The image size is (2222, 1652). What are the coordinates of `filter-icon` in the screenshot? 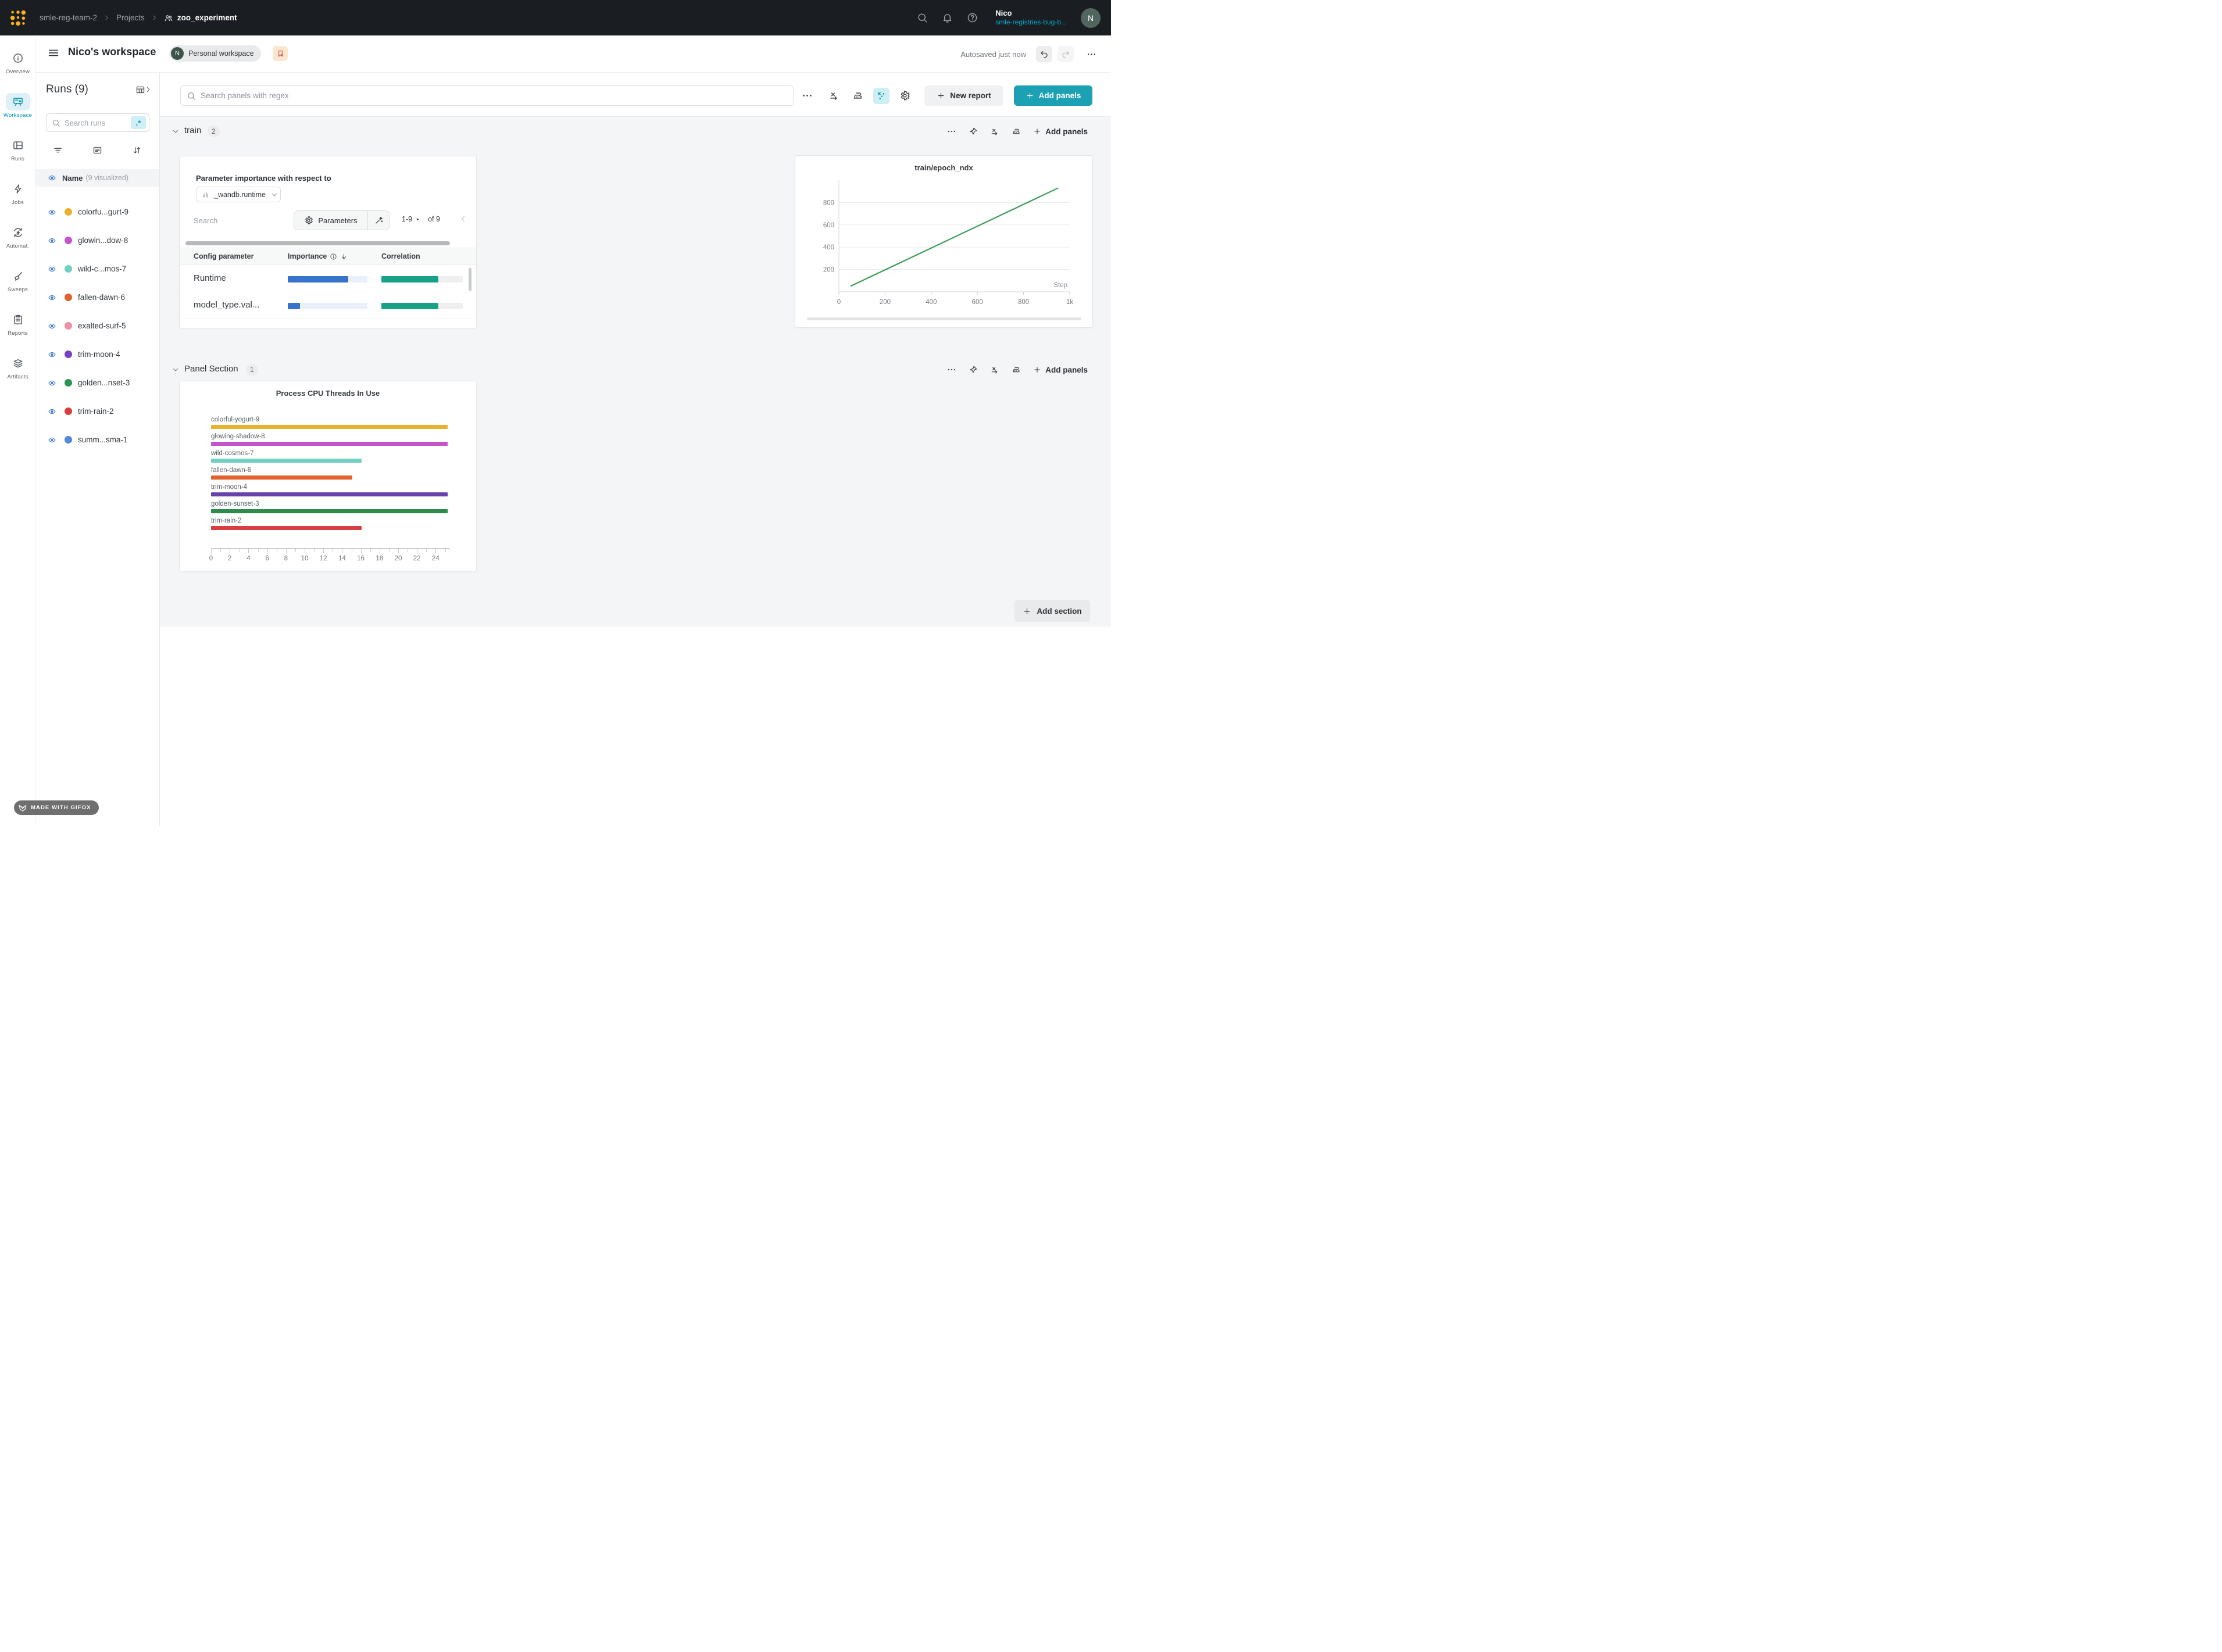 It's located at (58, 150).